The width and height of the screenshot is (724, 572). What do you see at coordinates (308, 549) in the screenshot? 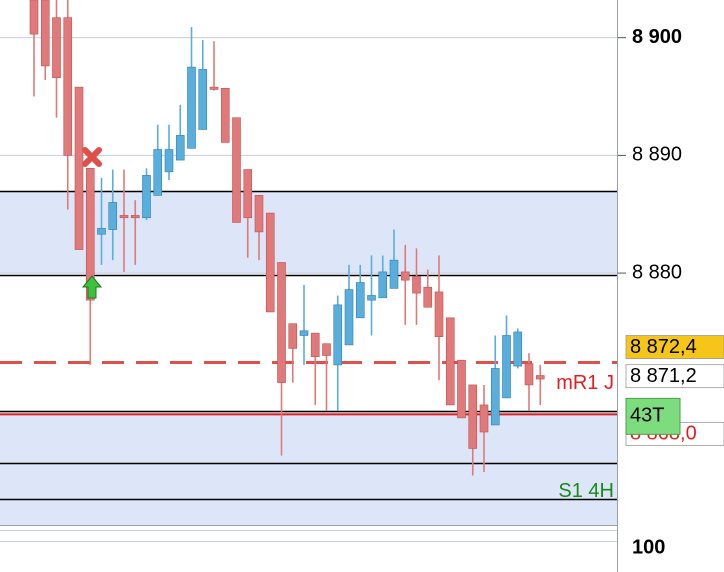
I see `lower-panel` at bounding box center [308, 549].